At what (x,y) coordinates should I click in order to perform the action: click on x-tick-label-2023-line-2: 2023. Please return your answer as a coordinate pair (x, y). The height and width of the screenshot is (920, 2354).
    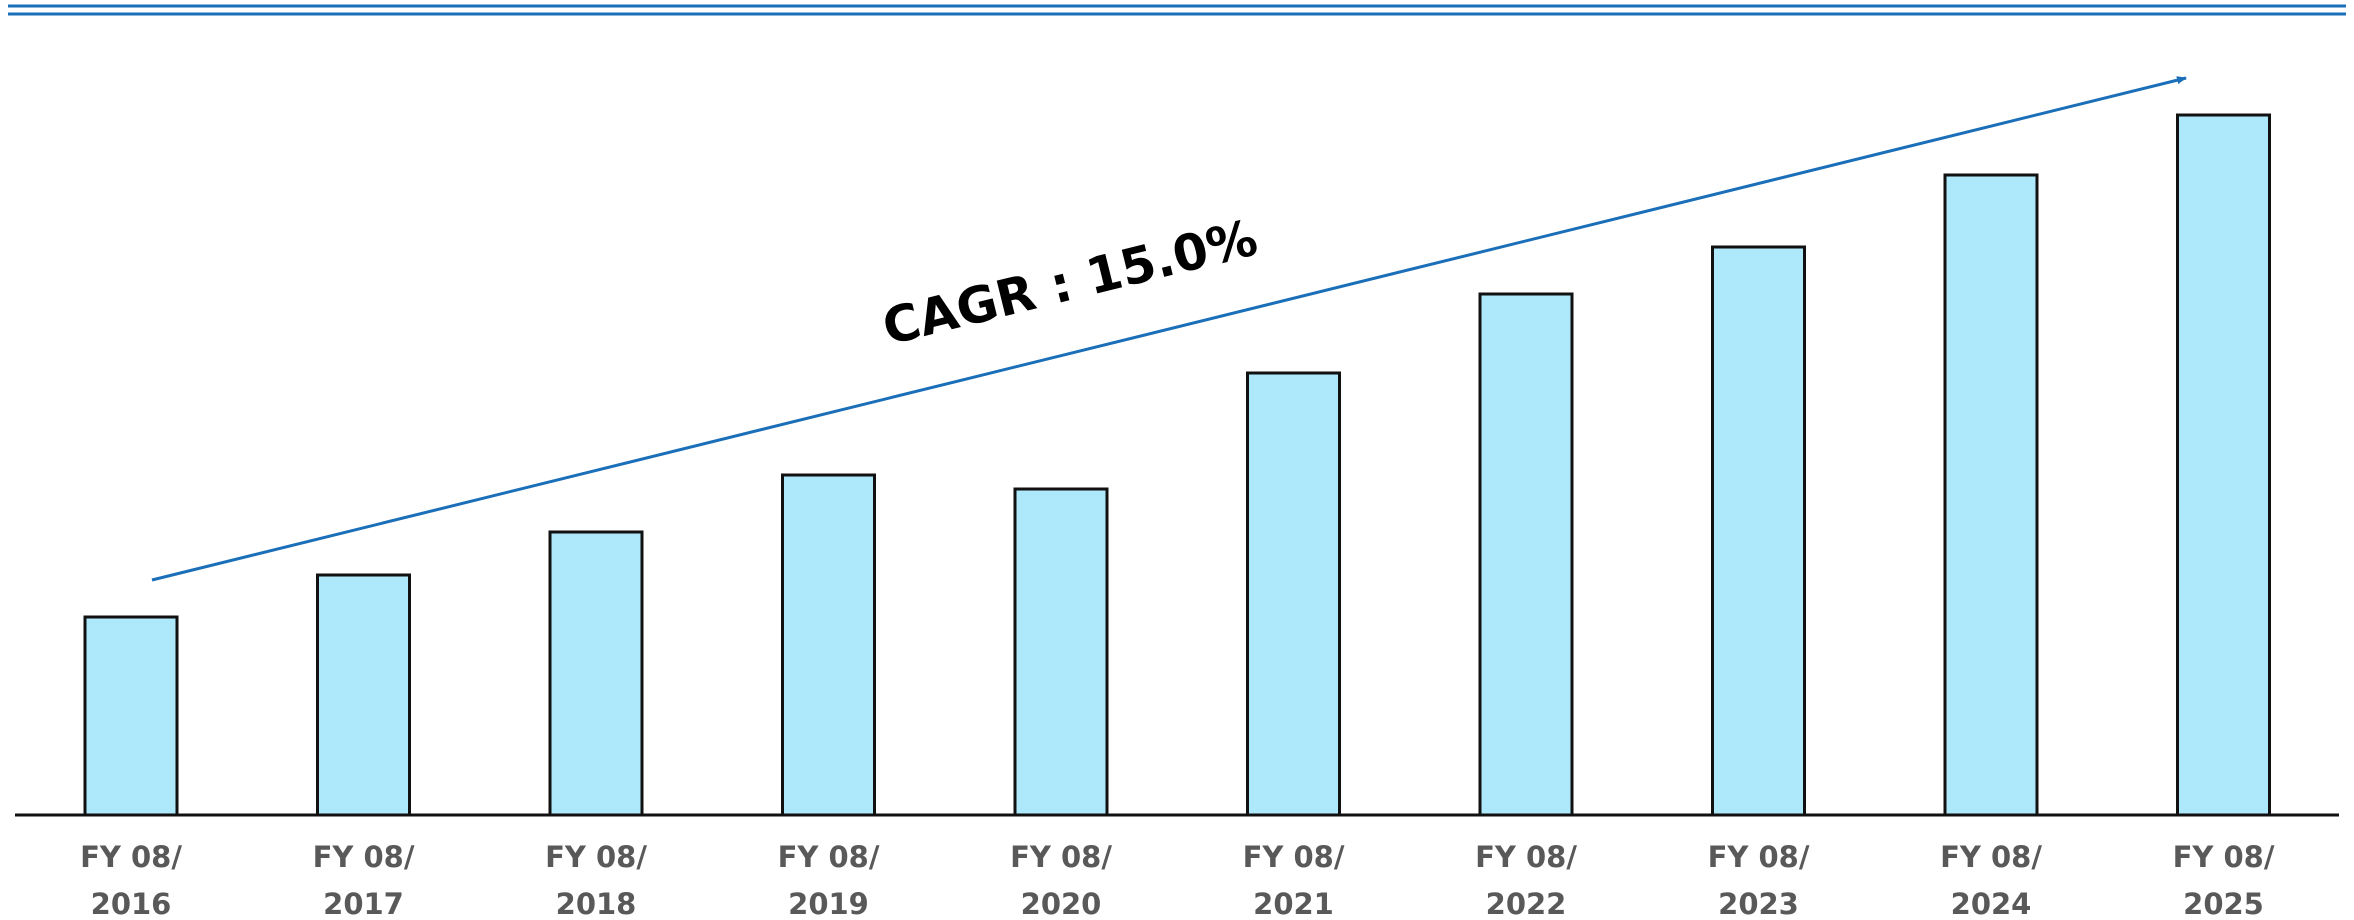
    Looking at the image, I should click on (1758, 903).